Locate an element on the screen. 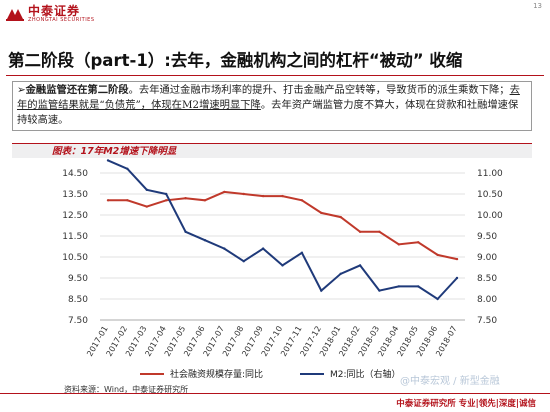 The height and width of the screenshot is (412, 550). y-right-tick-label: 10.00 is located at coordinates (490, 216).